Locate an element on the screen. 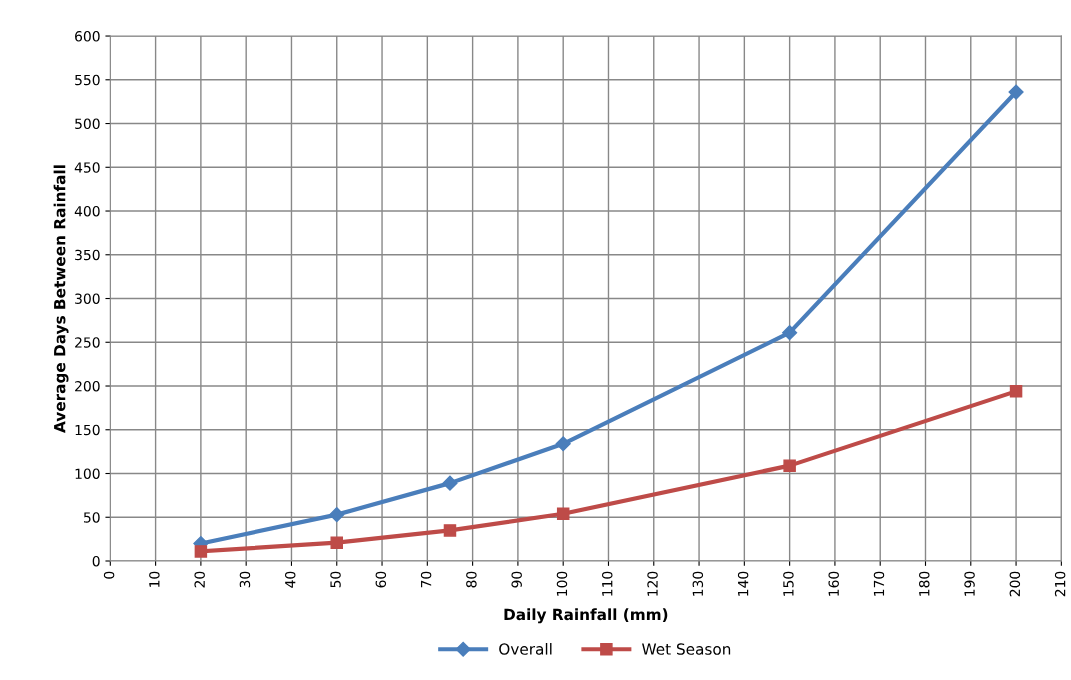  y-tick-label: 500 is located at coordinates (87, 124).